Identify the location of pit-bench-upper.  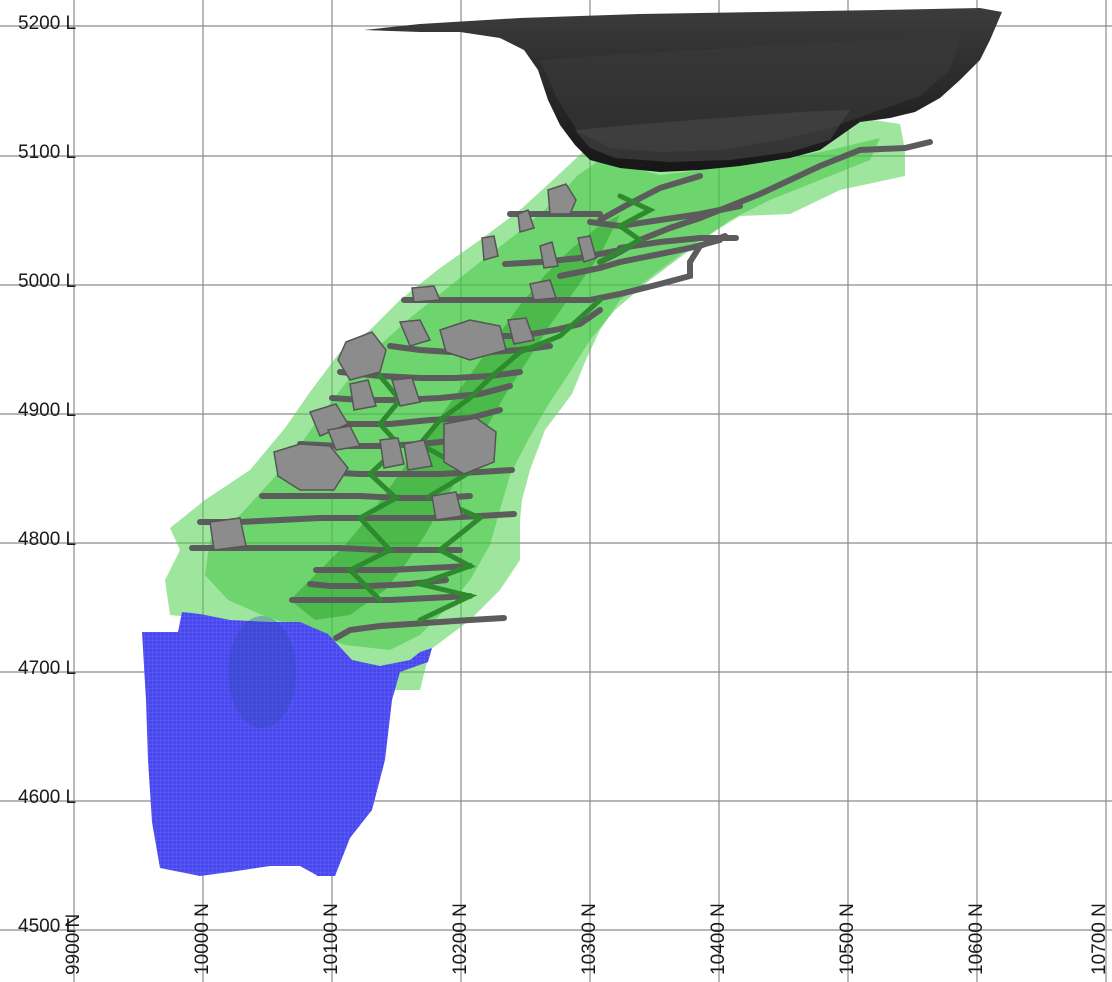
(750, 95).